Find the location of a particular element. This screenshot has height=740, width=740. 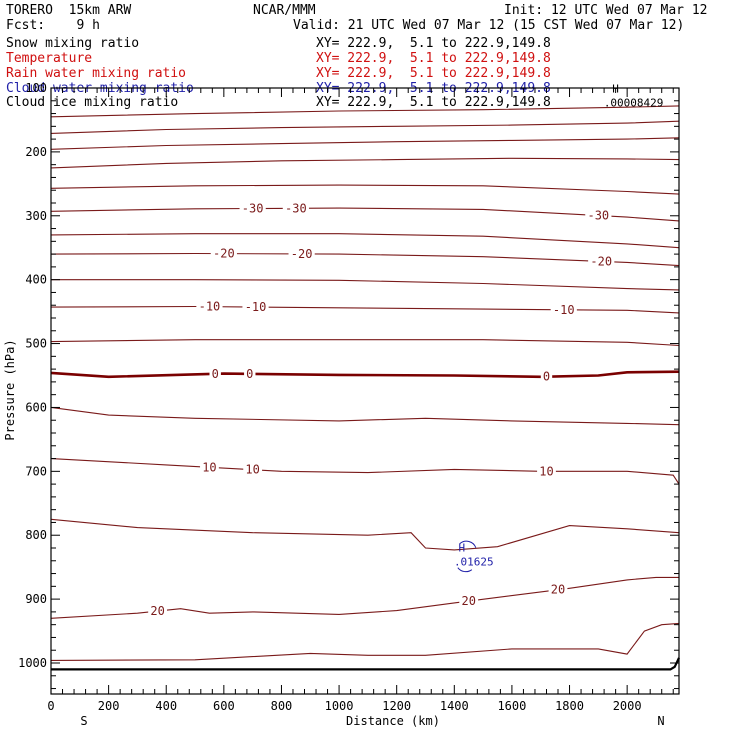

field-name: Snow mixing ratio is located at coordinates (73, 43).